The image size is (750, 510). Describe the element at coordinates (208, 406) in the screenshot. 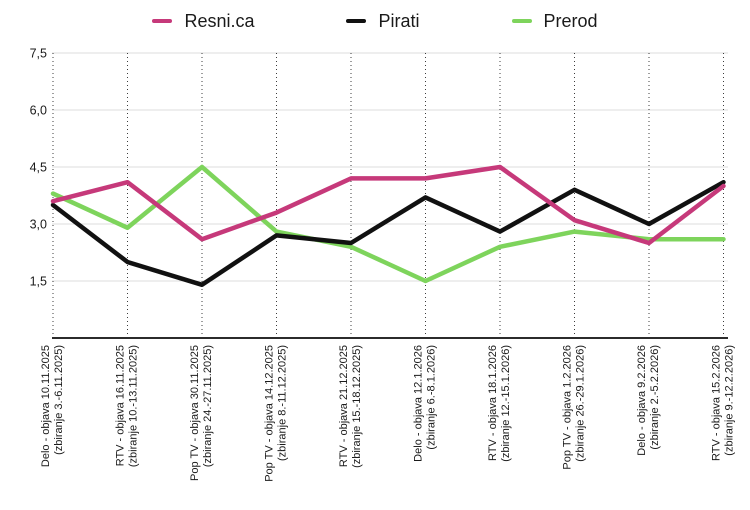

I see `x-category-label-line2: (zbiranje 24.-27.11.2025)` at that location.